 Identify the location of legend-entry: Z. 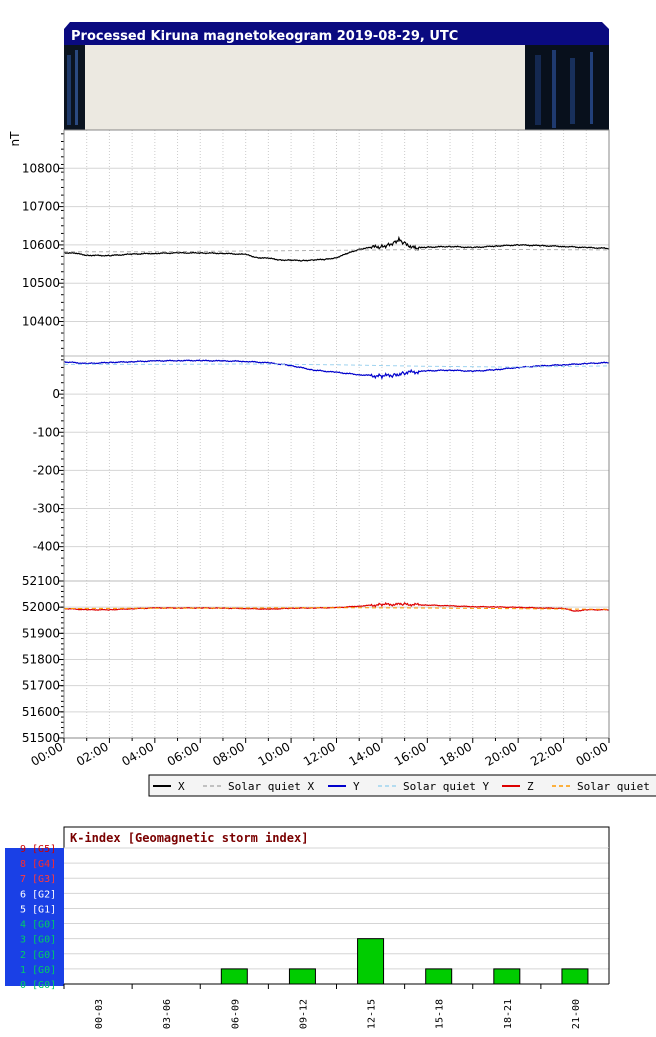
(530, 786).